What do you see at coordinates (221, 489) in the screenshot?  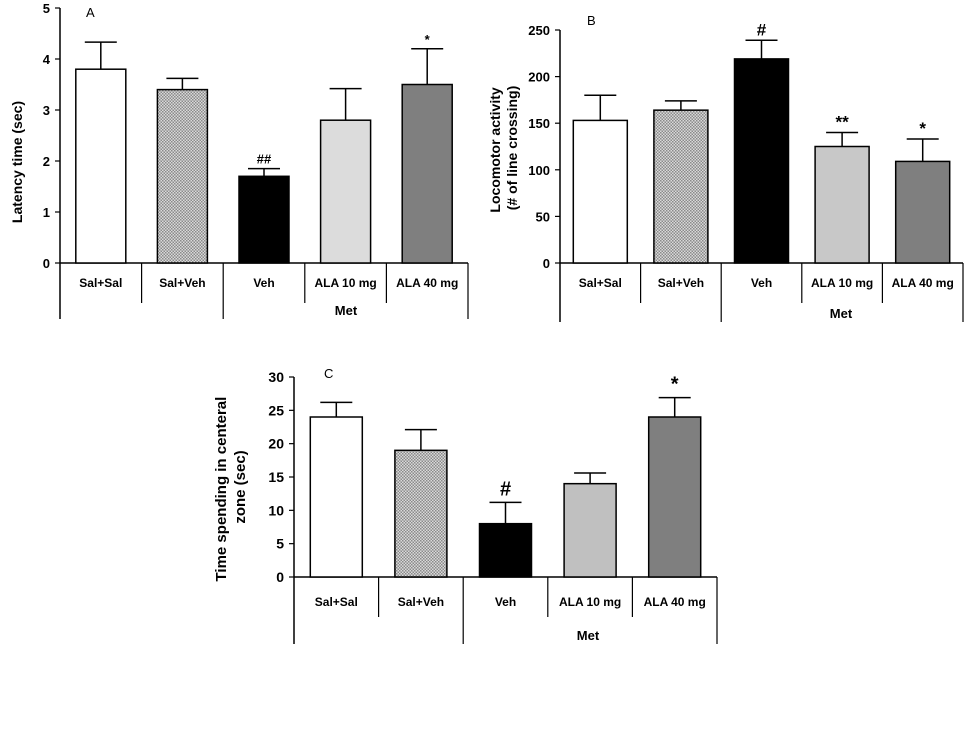 I see `y-axis-label-c-line-1: Time spending in centeral` at bounding box center [221, 489].